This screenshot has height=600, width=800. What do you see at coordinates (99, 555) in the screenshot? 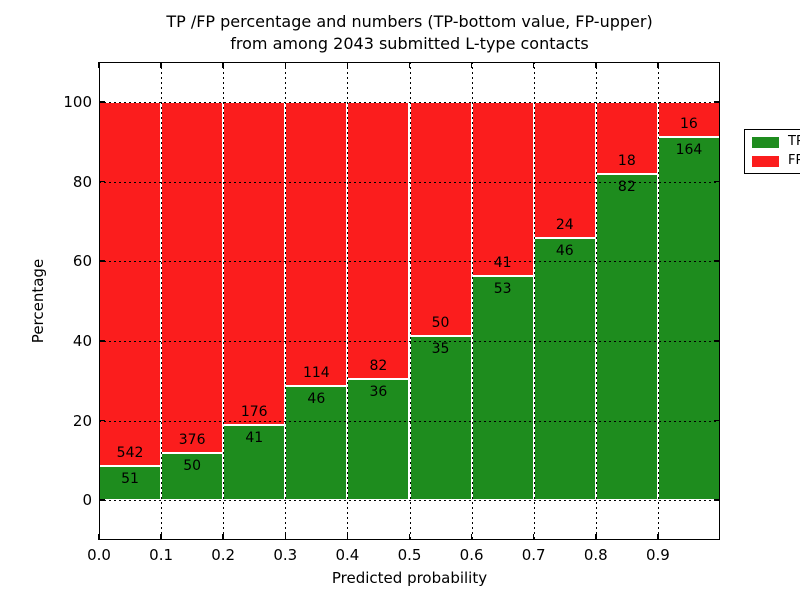
I see `x-tick-label: 0.0` at bounding box center [99, 555].